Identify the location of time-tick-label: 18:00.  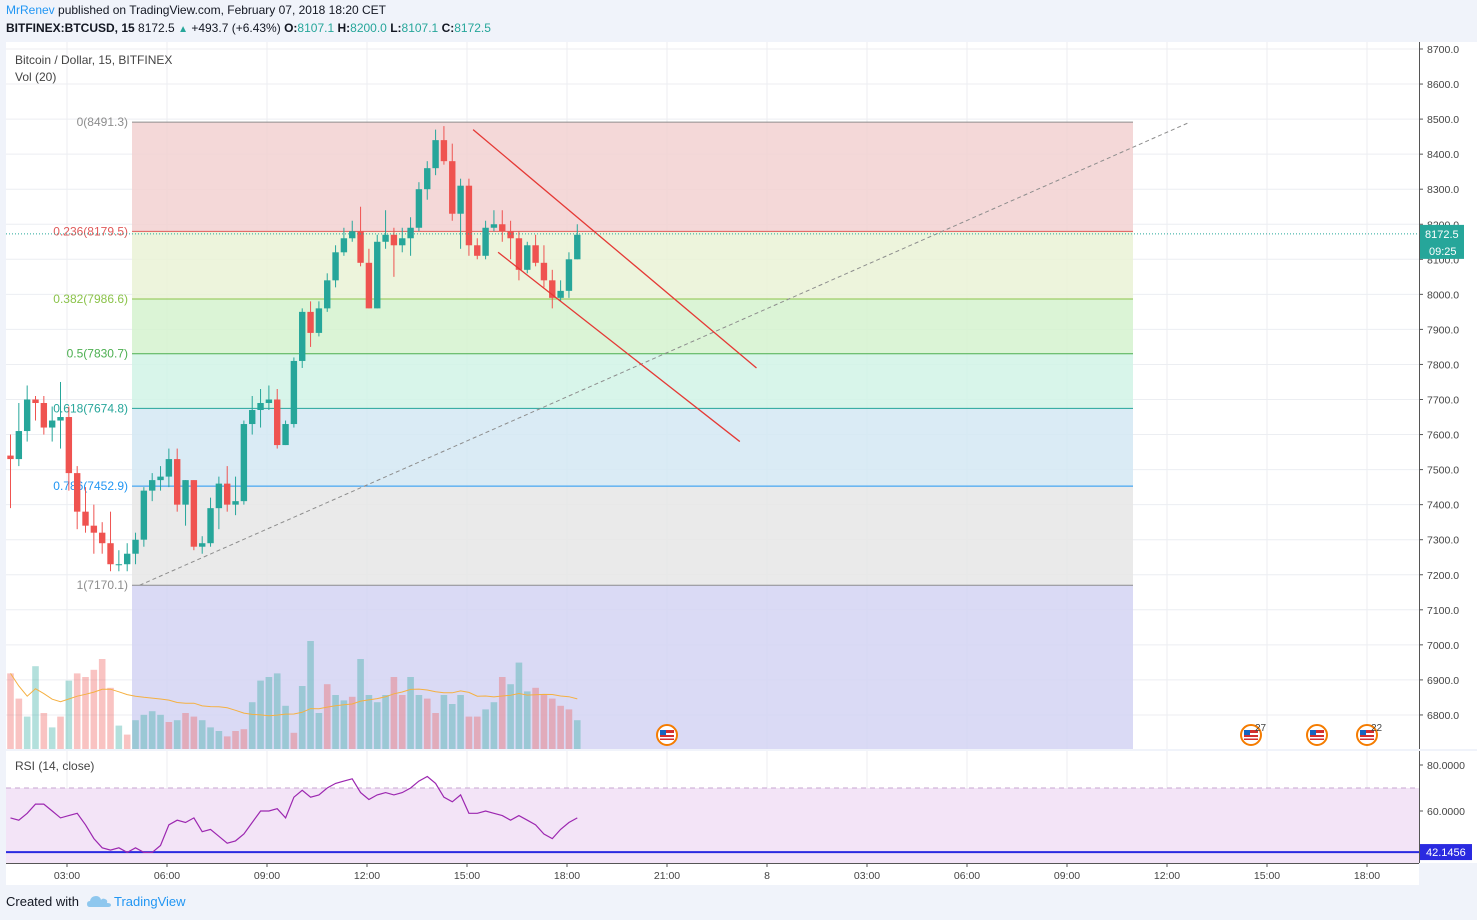
(567, 876).